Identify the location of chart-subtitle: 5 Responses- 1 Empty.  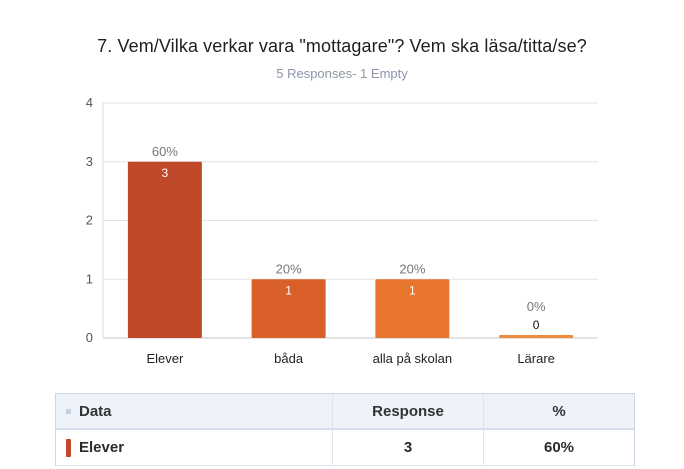
(342, 73).